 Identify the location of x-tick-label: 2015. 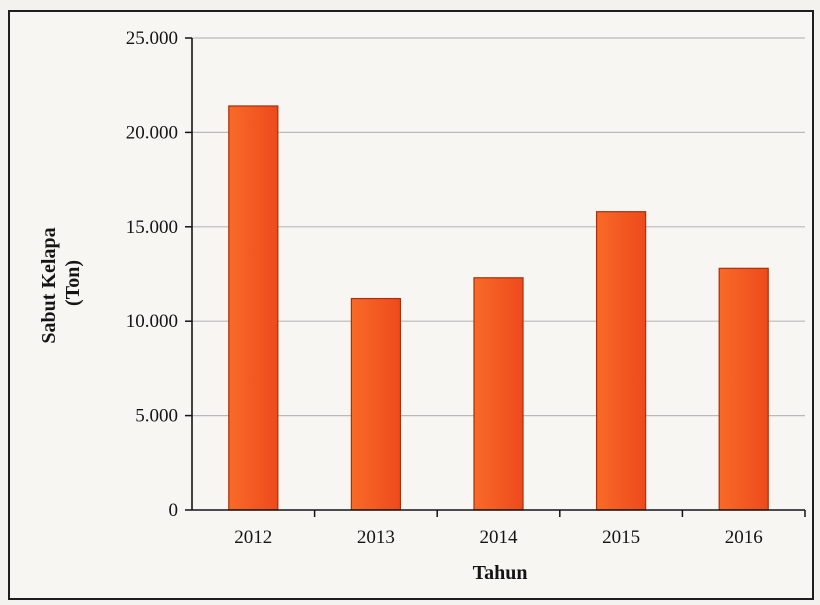
(621, 537).